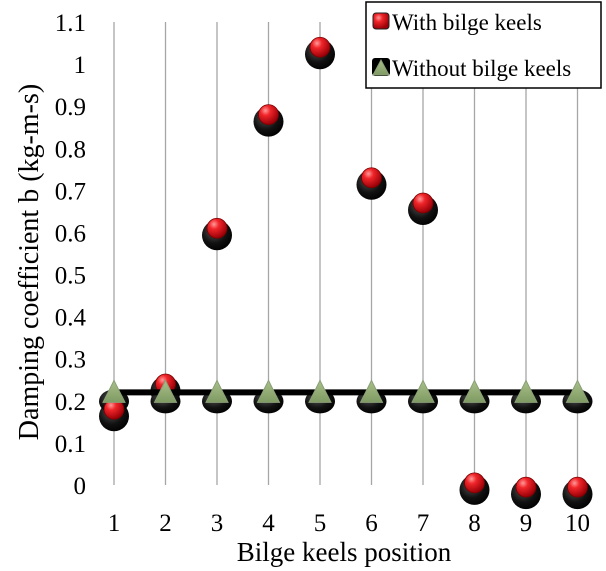  I want to click on x-tick-label: 8, so click(474, 523).